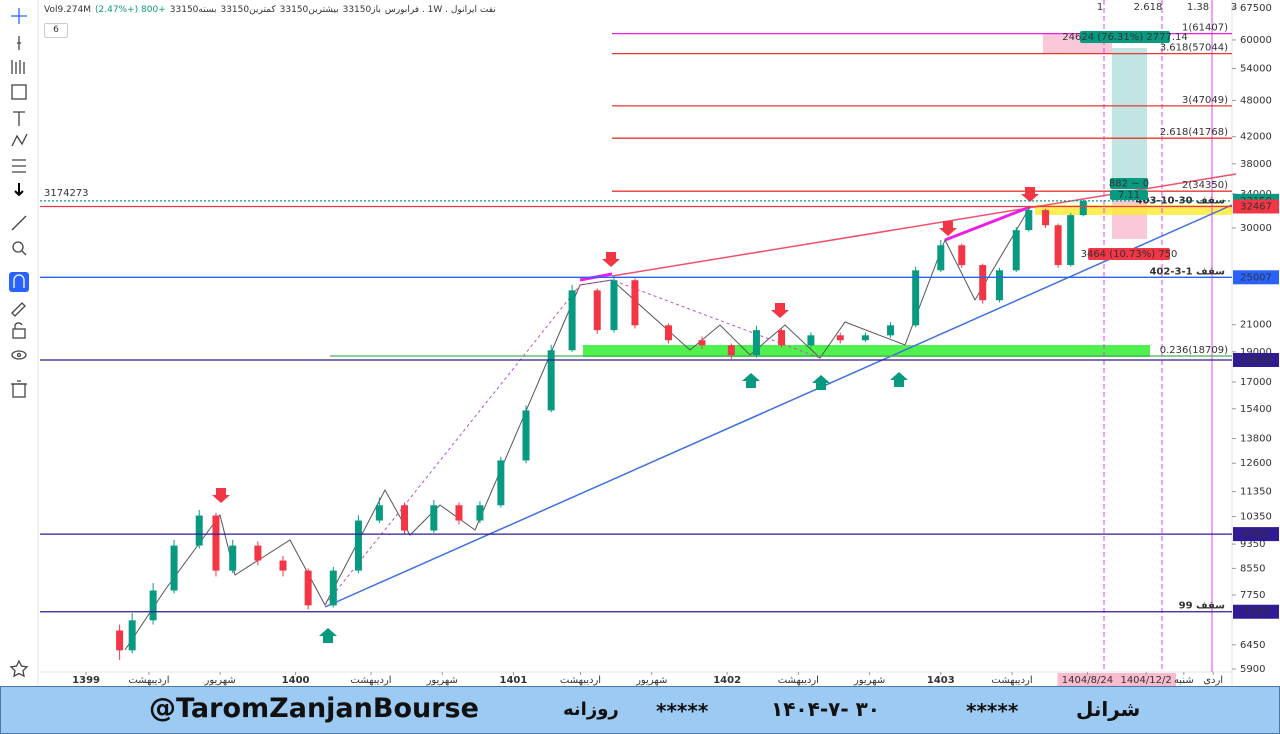 This screenshot has height=734, width=1280. Describe the element at coordinates (1256, 517) in the screenshot. I see `y-tick-label: 10350` at that location.